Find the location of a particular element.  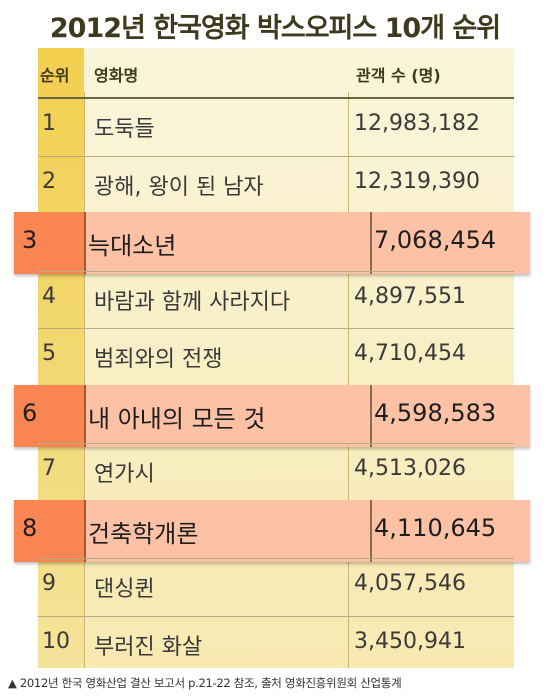

movie-title-cell: 부러진 화살 is located at coordinates (148, 647).